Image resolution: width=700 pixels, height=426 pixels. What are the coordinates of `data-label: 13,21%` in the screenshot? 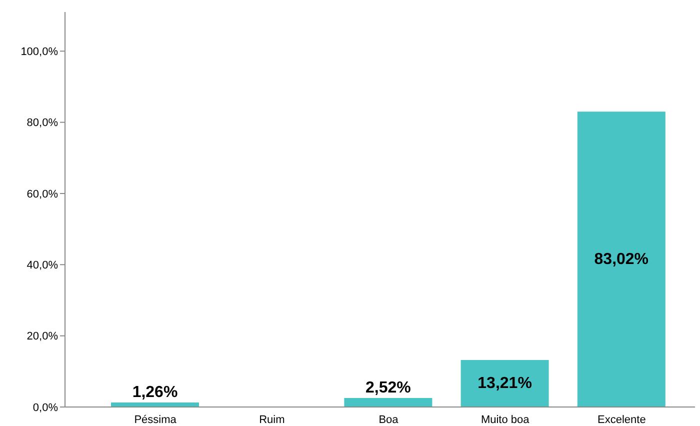 It's located at (505, 383).